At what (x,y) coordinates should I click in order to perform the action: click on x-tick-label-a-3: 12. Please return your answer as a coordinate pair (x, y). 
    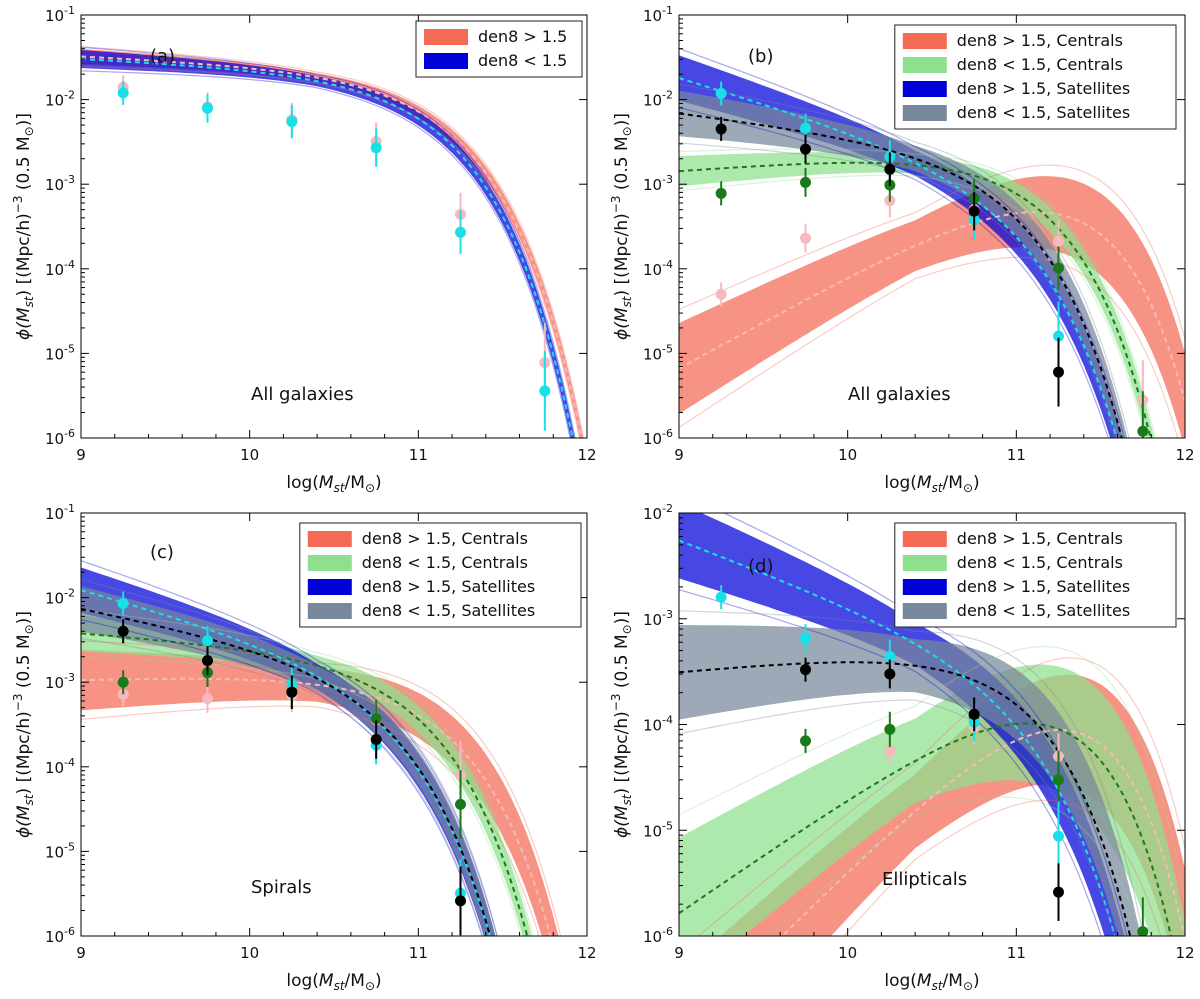
    Looking at the image, I should click on (586, 455).